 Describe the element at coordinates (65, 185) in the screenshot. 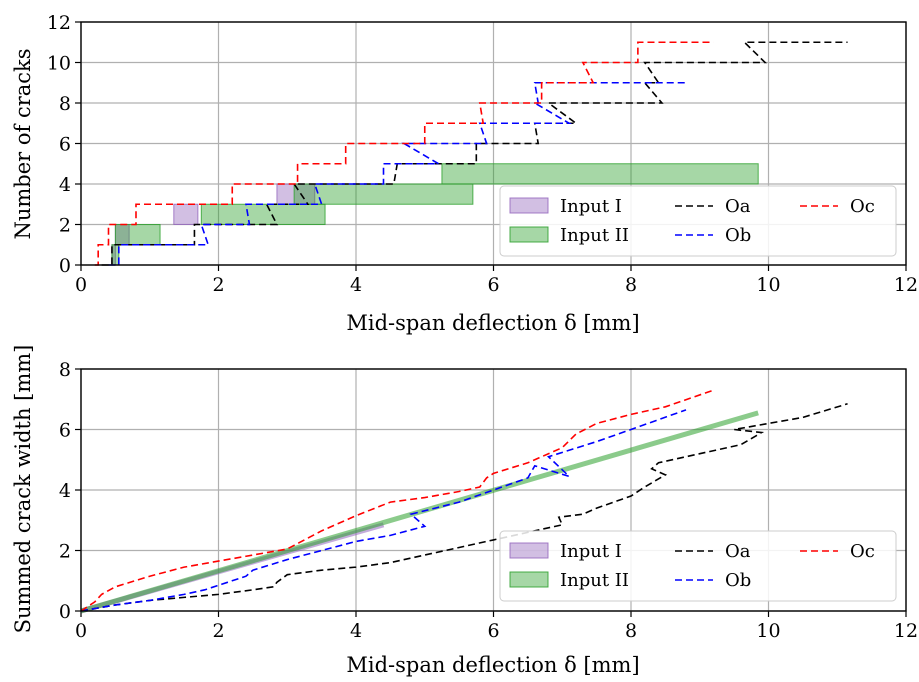

I see `top-ytick-label: 4` at that location.